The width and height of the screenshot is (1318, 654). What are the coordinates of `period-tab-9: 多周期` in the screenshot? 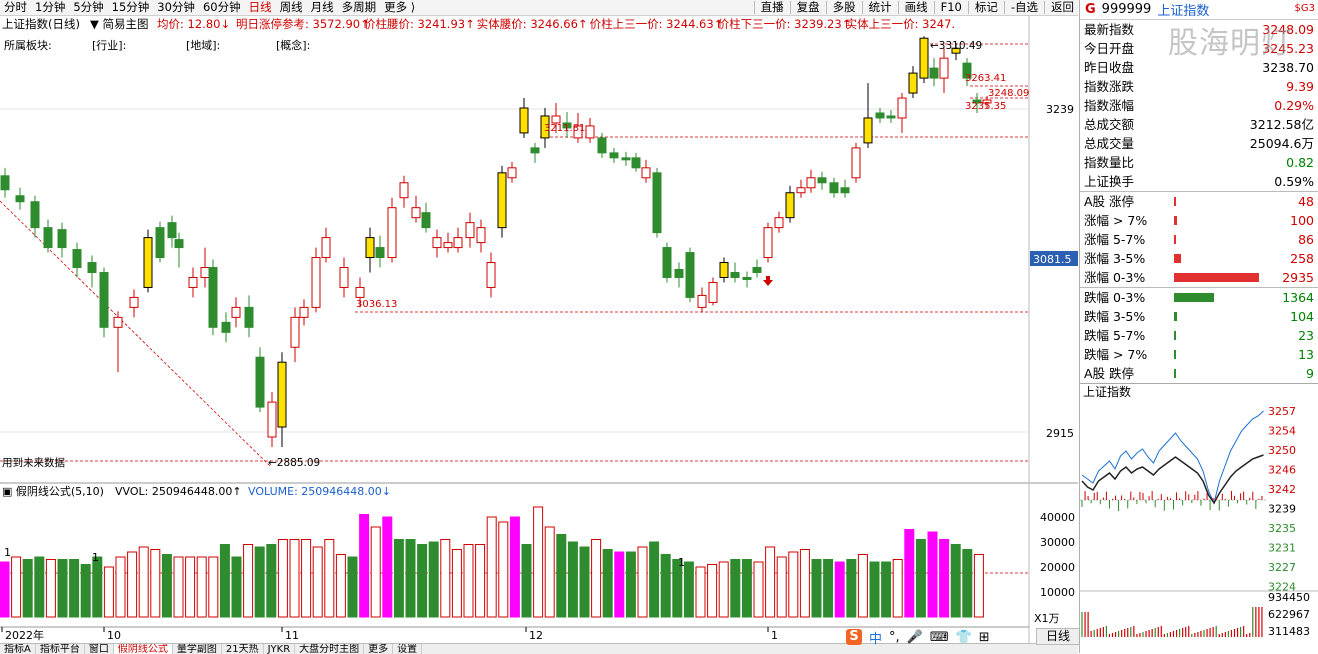 It's located at (359, 7).